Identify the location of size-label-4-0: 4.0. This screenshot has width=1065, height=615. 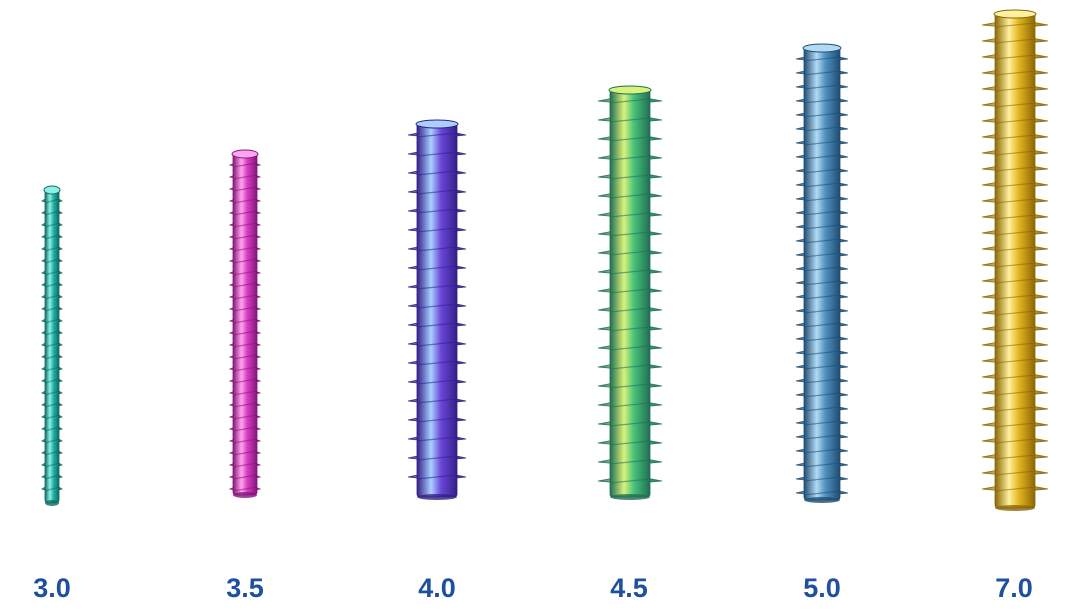
(437, 588).